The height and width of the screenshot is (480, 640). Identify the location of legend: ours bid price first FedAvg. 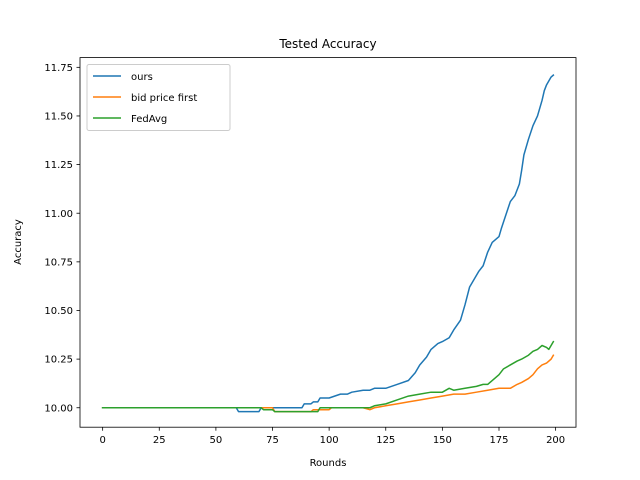
(158, 97).